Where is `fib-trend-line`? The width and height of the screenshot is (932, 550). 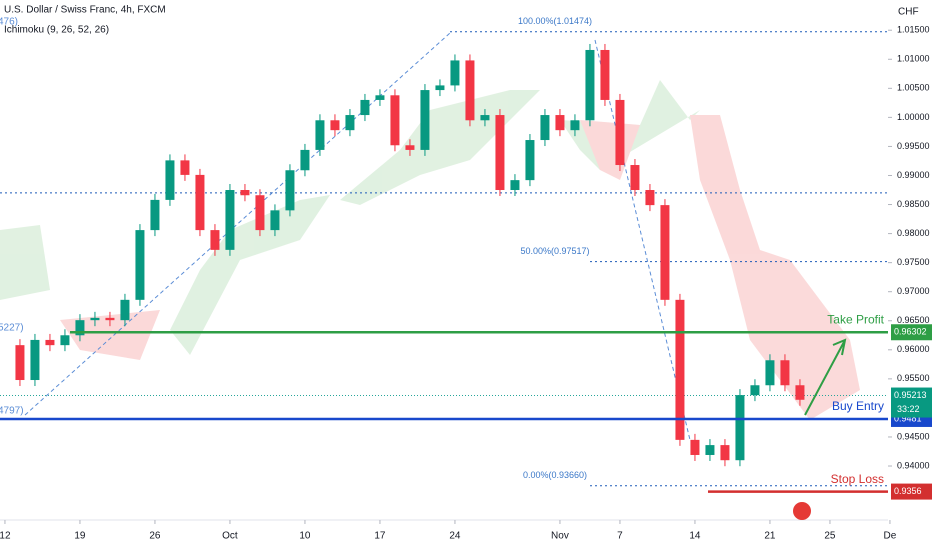 fib-trend-line is located at coordinates (642, 240).